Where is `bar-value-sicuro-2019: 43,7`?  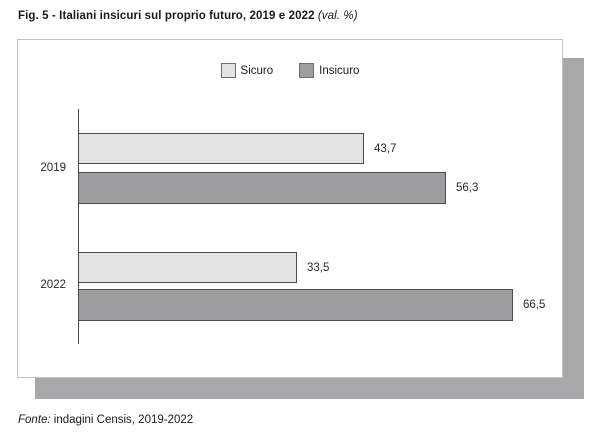 bar-value-sicuro-2019: 43,7 is located at coordinates (385, 148).